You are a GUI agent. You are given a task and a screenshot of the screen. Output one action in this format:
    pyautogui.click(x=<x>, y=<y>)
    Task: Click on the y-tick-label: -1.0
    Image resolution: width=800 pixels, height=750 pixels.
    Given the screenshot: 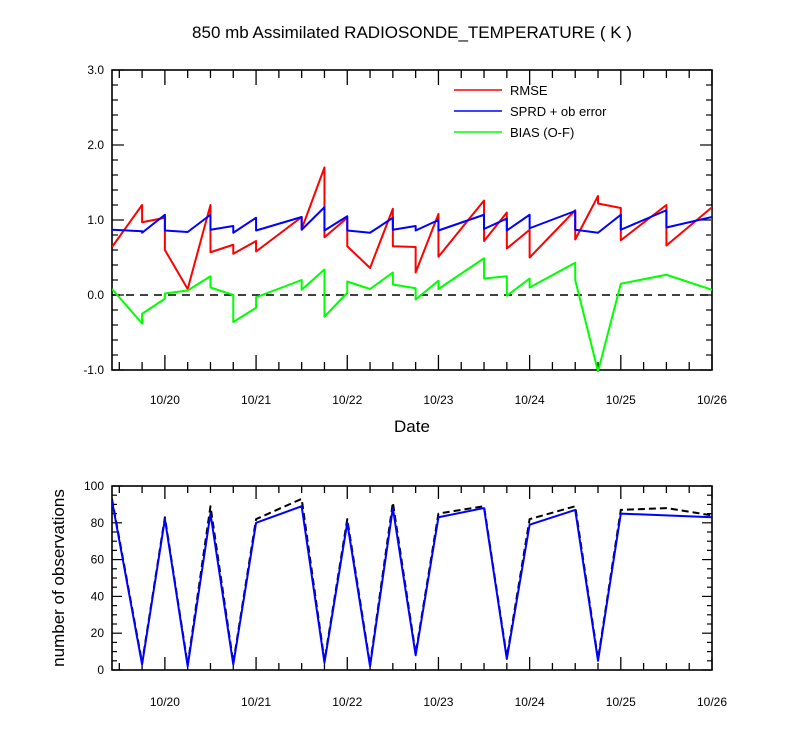 What is the action you would take?
    pyautogui.click(x=93, y=370)
    